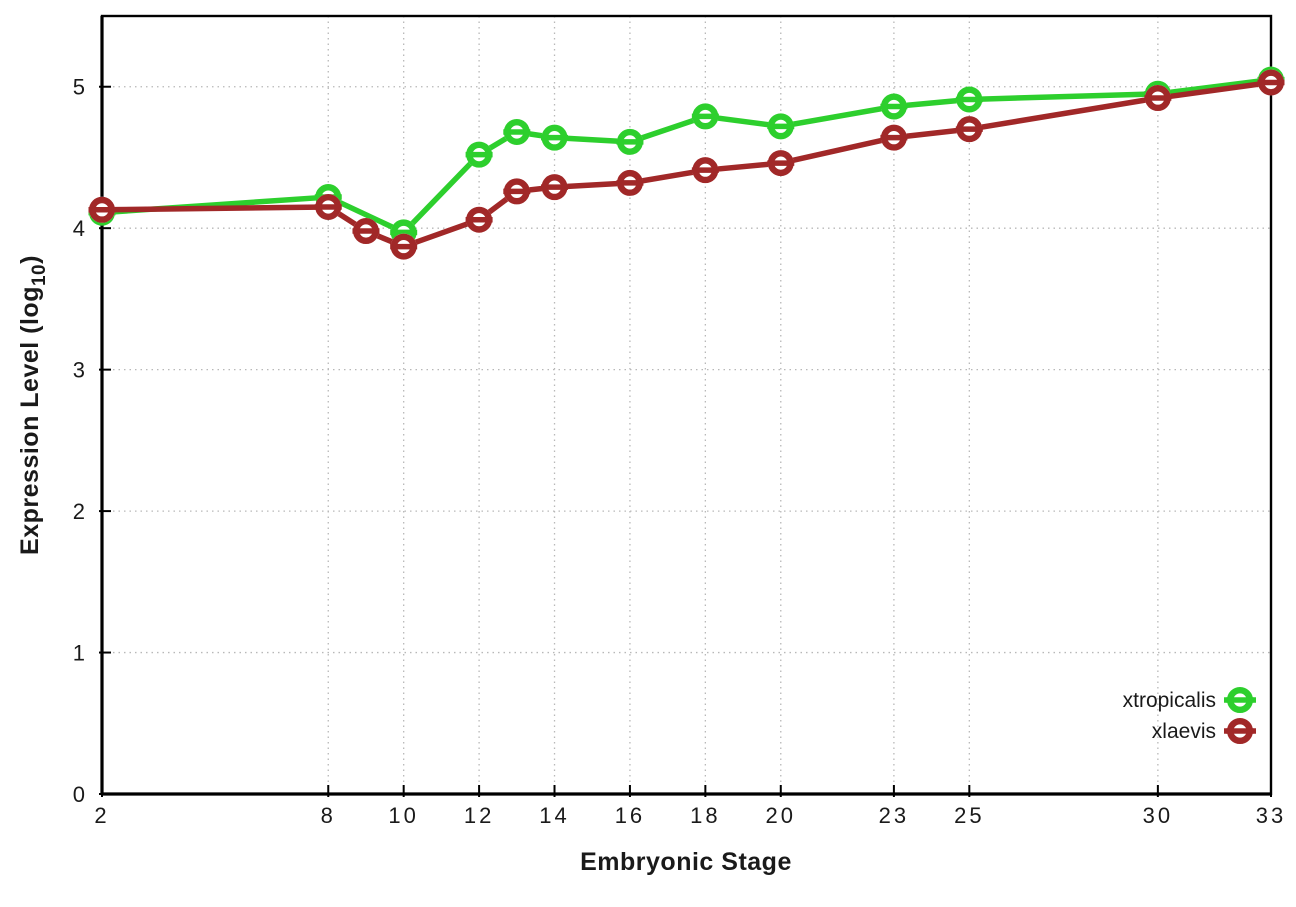 The height and width of the screenshot is (907, 1296). I want to click on y-axis-label-subscript: 10, so click(39, 275).